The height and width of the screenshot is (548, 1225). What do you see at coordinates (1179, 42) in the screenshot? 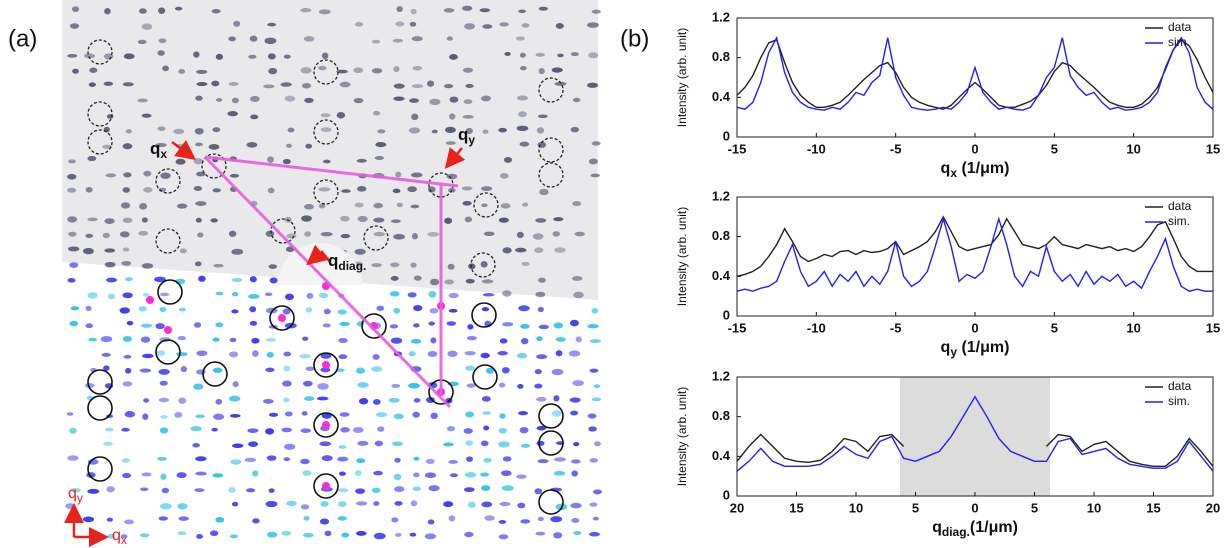
I see `legend-label: sim.` at bounding box center [1179, 42].